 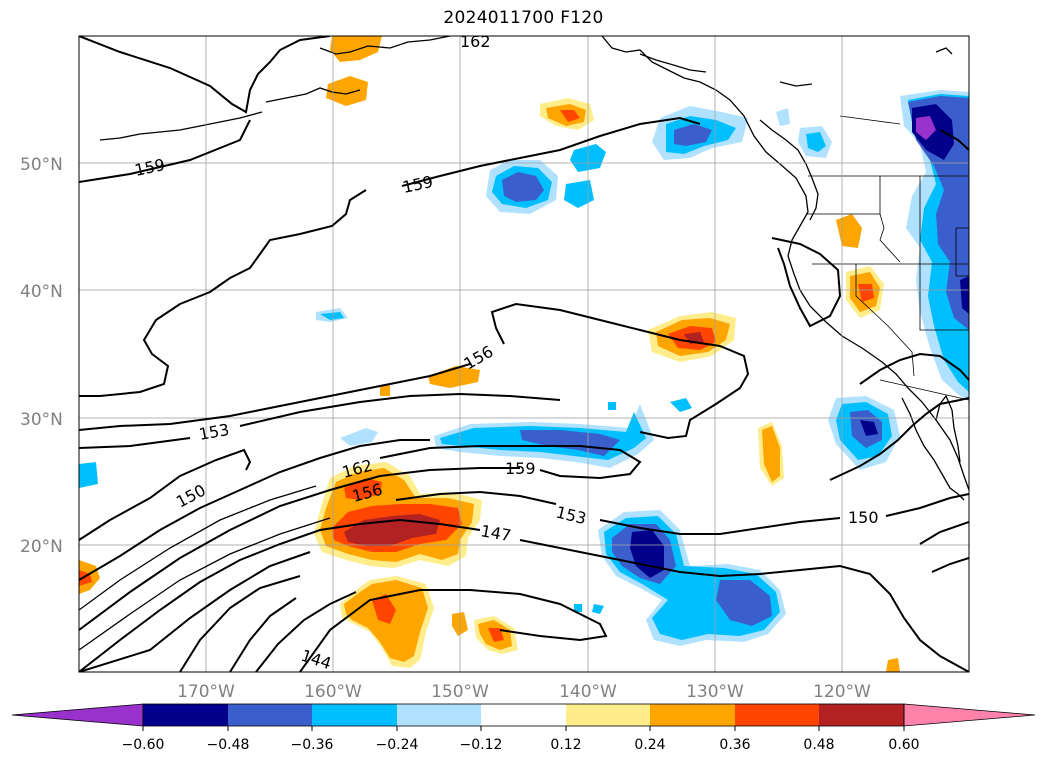 I want to click on colorbar-tick-label: −0.48, so click(x=228, y=745).